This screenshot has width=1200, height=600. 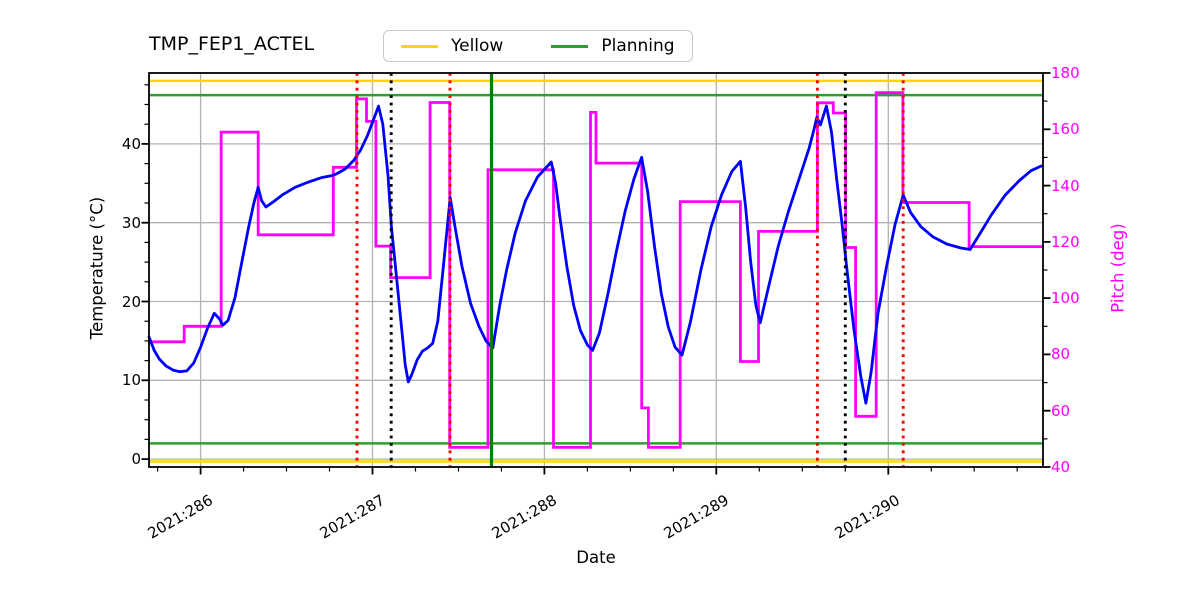 What do you see at coordinates (1065, 185) in the screenshot?
I see `y-right-tick-label: 140` at bounding box center [1065, 185].